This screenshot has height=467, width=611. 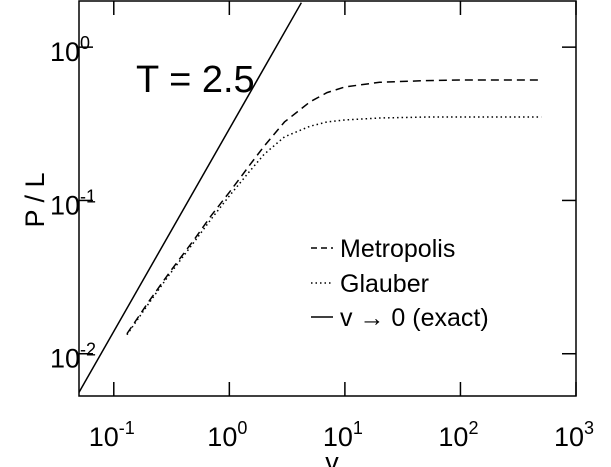 What do you see at coordinates (384, 284) in the screenshot?
I see `legend-label-glauber: Glauber` at bounding box center [384, 284].